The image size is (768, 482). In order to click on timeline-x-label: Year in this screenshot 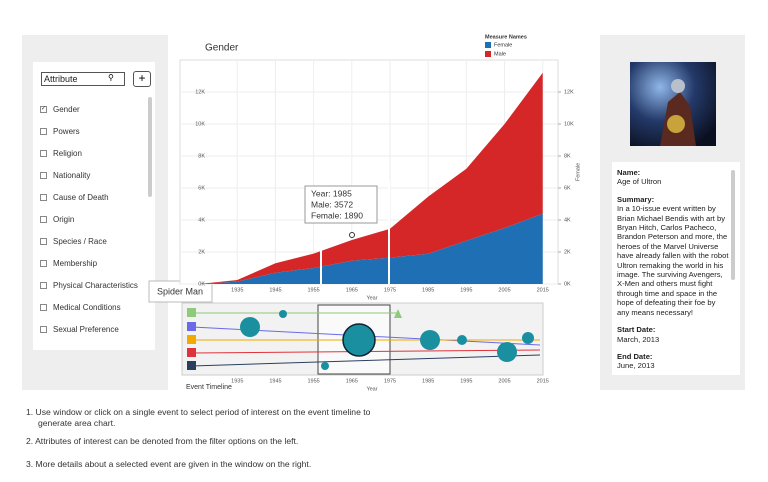, I will do `click(371, 389)`.